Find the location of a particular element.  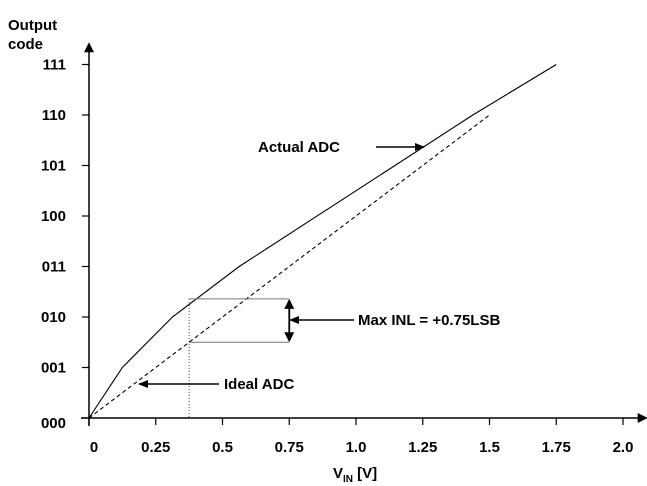

y-tick-label: 010 is located at coordinates (53, 317).